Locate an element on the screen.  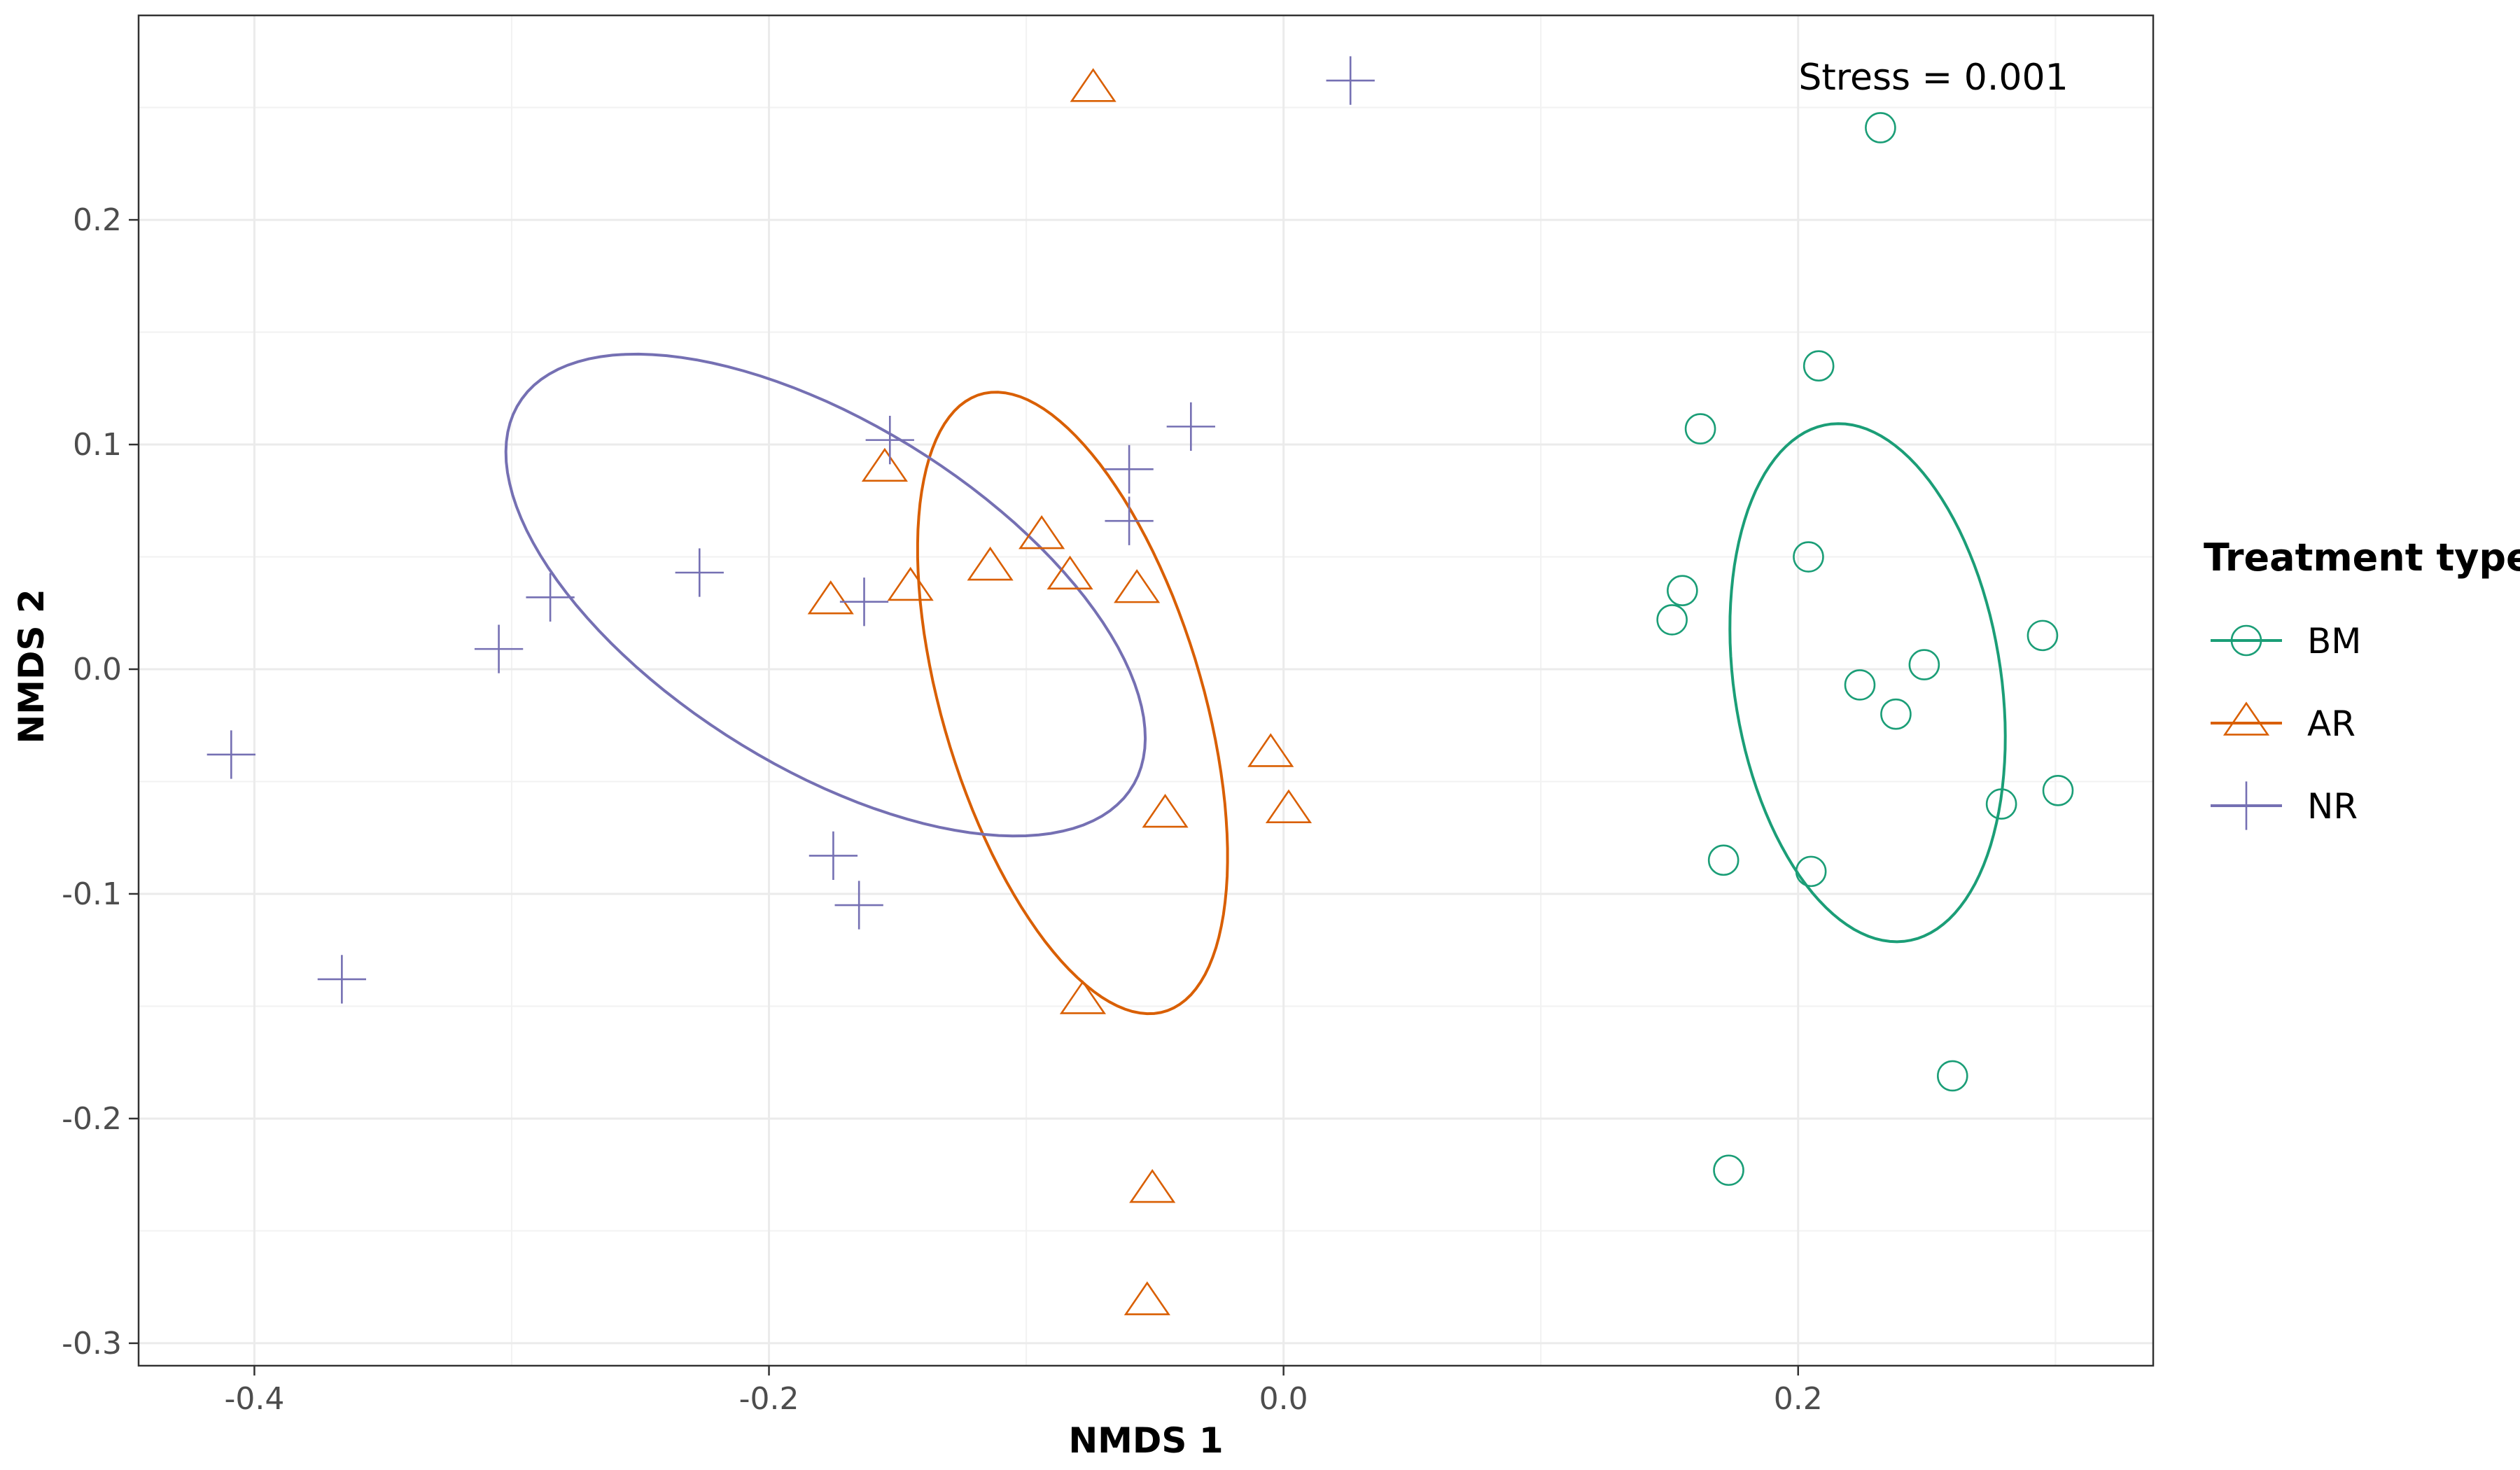
legend-title: Treatment type is located at coordinates (2362, 558).